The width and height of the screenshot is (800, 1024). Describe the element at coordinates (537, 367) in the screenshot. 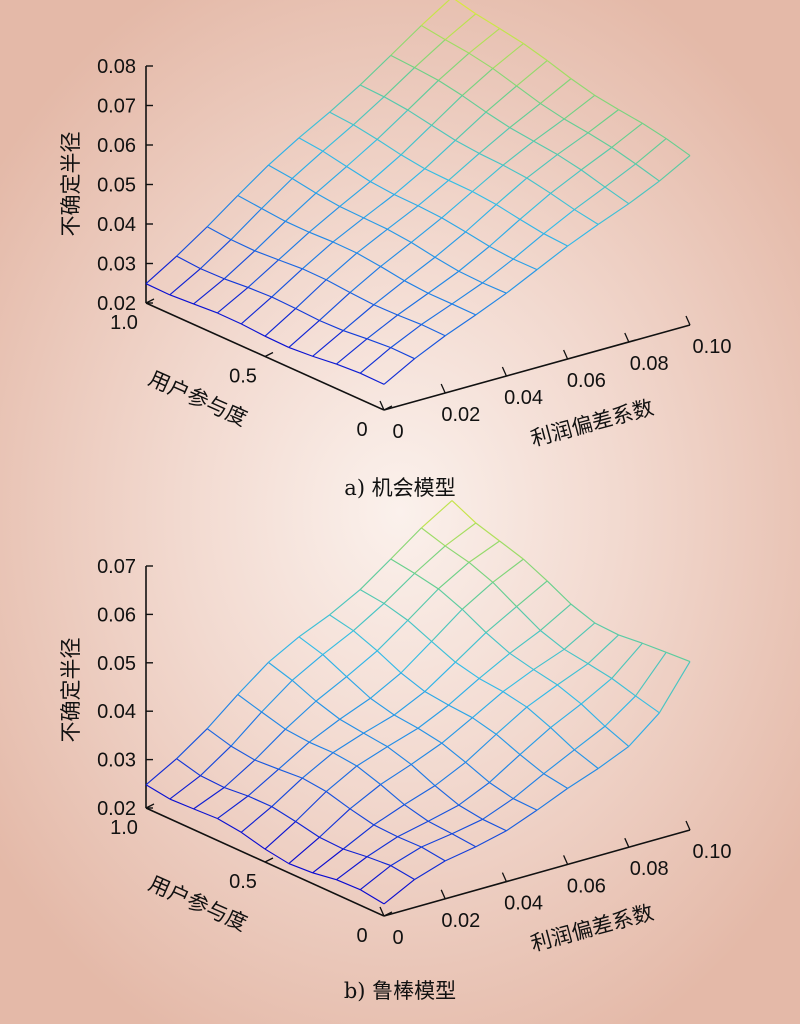

I see `x-axis-line` at that location.